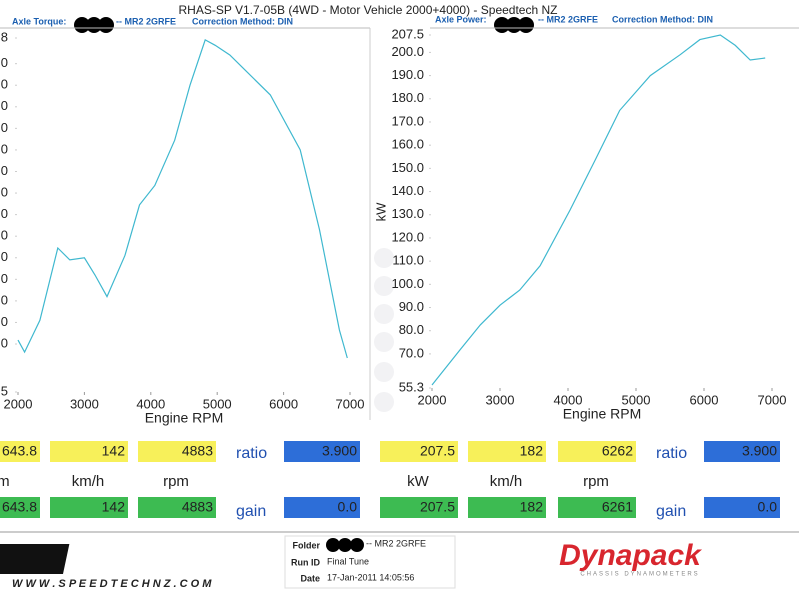 The width and height of the screenshot is (799, 613). What do you see at coordinates (4, 321) in the screenshot?
I see `y-tick-label: 380.0` at bounding box center [4, 321].